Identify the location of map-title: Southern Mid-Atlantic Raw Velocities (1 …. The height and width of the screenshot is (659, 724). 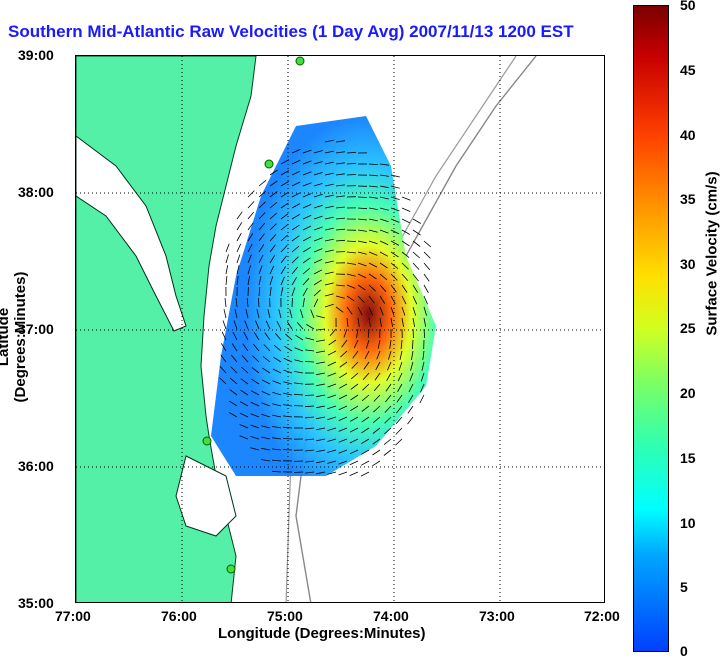
(291, 31).